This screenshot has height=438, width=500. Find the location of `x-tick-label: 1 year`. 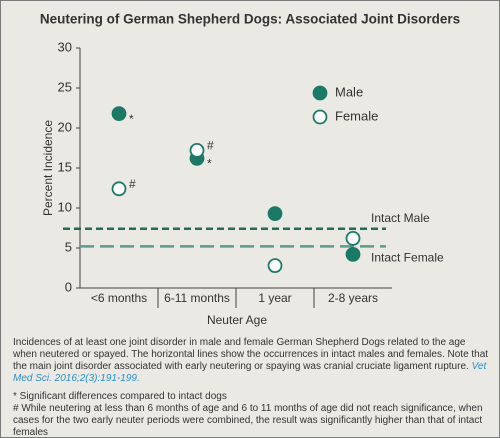

x-tick-label: 1 year is located at coordinates (274, 298).